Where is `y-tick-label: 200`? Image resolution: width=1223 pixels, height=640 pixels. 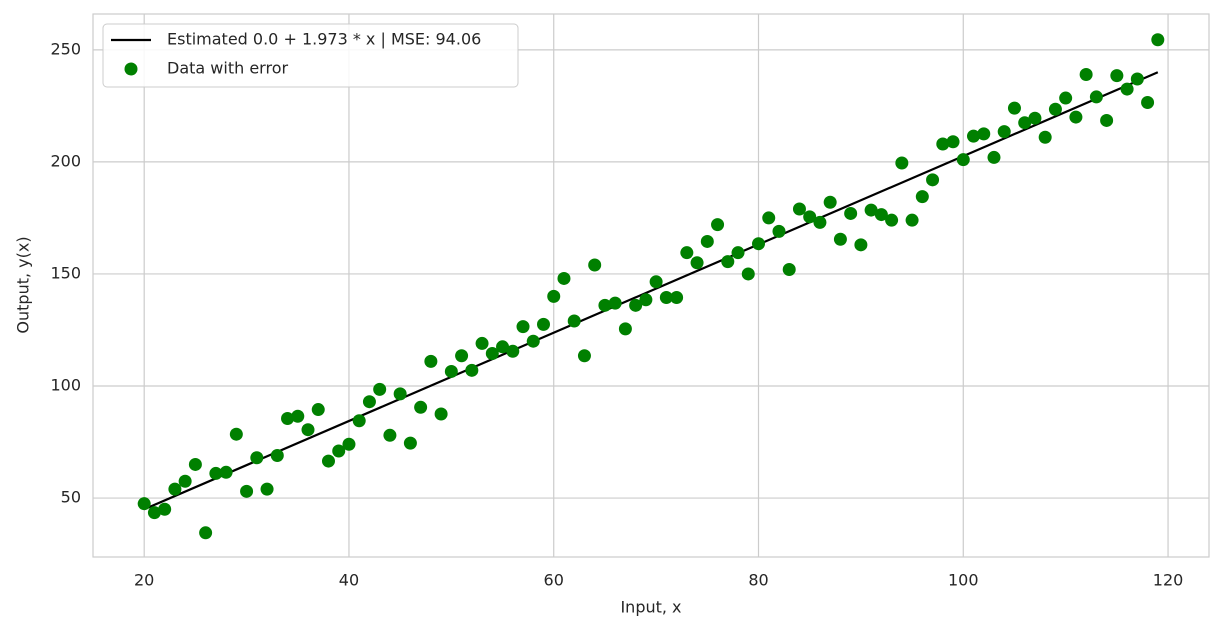
y-tick-label: 200 is located at coordinates (65, 160).